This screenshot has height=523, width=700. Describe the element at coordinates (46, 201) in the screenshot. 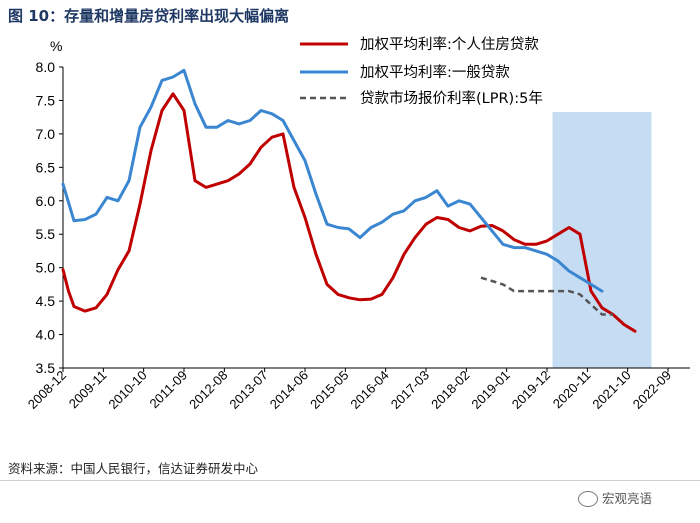

I see `y-tick-label: 6.0` at that location.